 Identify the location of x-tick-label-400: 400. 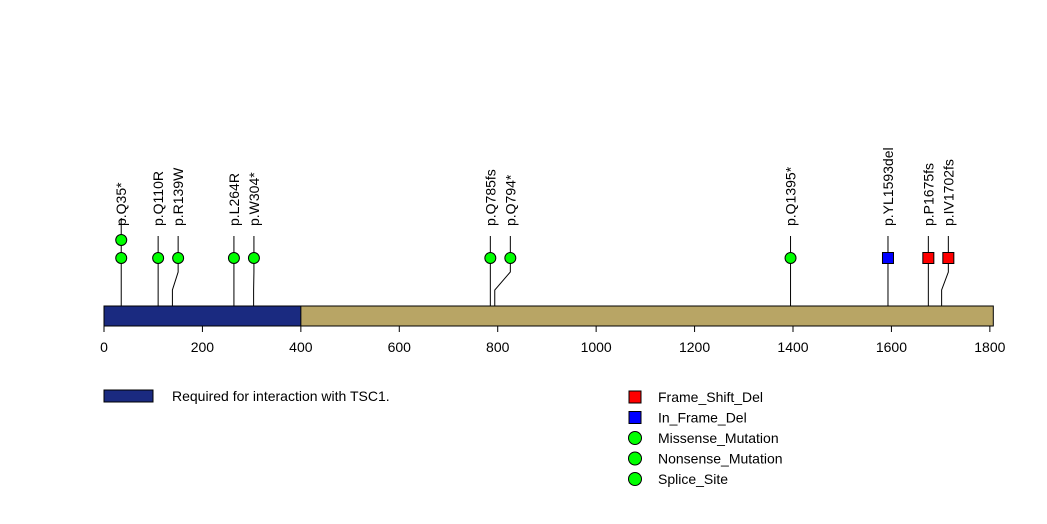
(301, 347).